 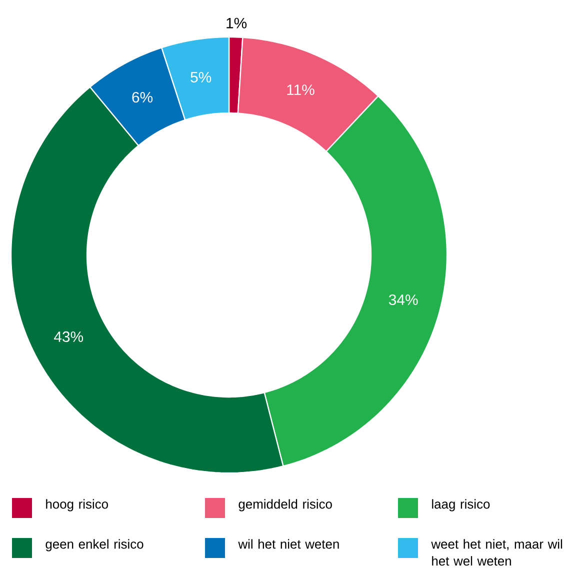 I want to click on legend-label: geen enkel risico, so click(x=95, y=545).